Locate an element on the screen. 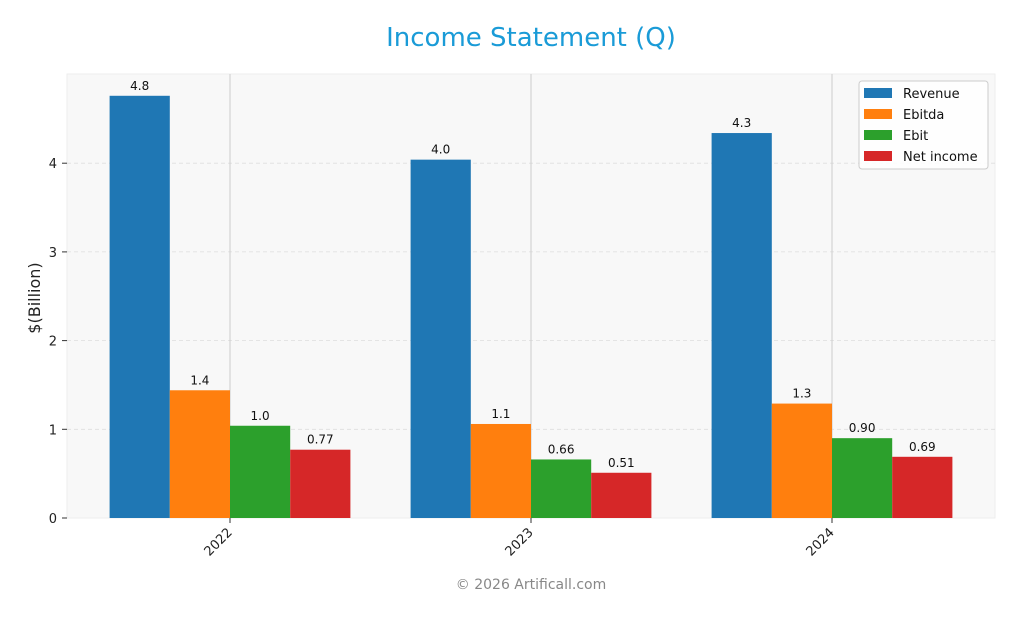 The image size is (1019, 617). x-tick-label: 2022 is located at coordinates (219, 542).